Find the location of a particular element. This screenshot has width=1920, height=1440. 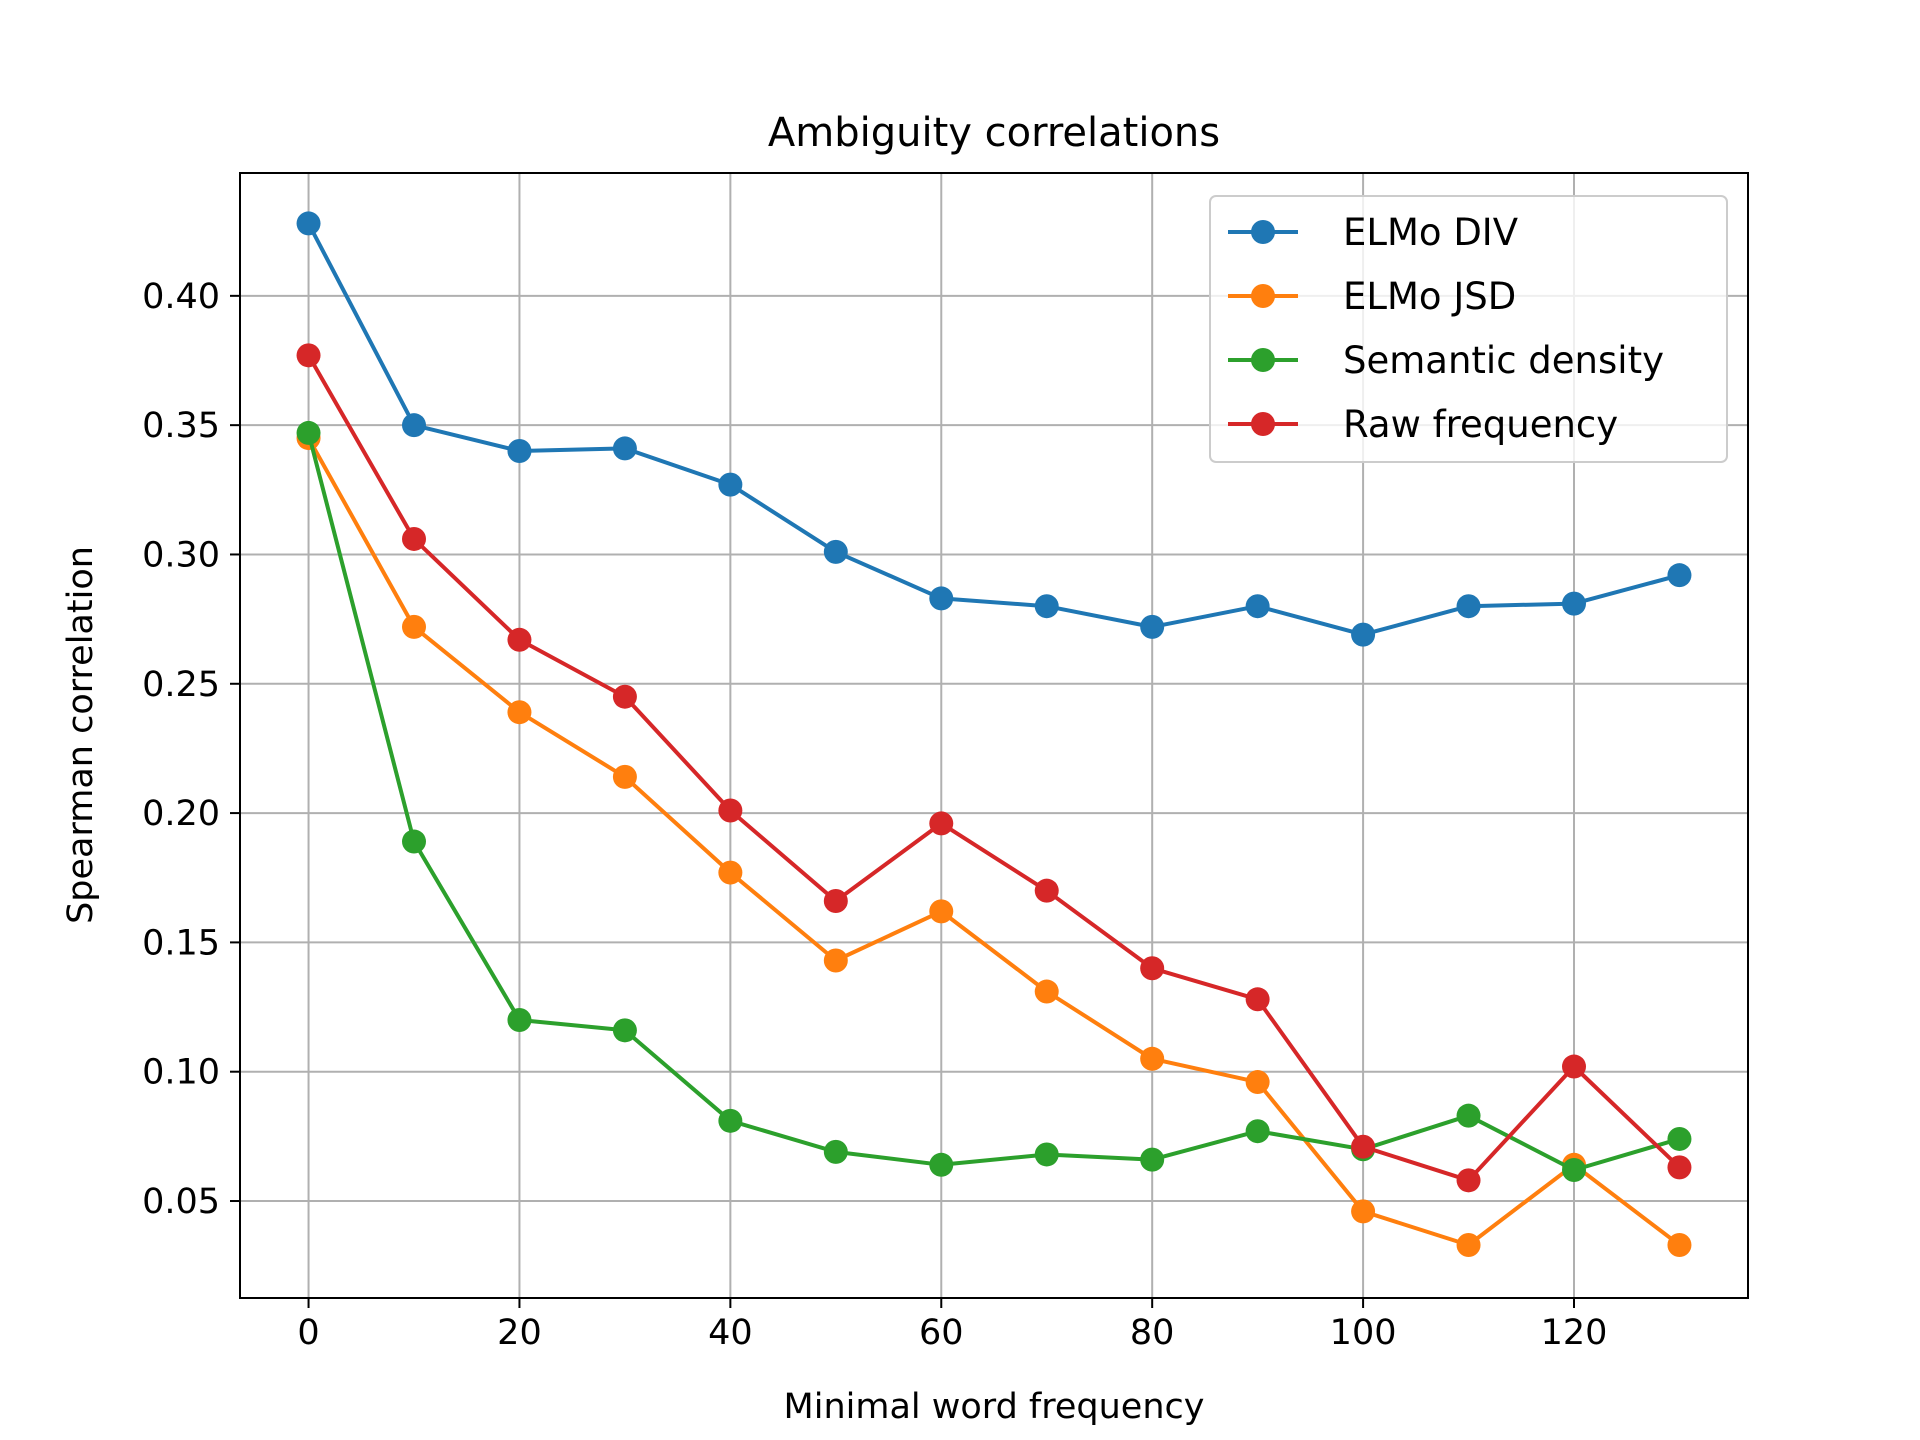

legend-item: Semantic density is located at coordinates (1446, 360).